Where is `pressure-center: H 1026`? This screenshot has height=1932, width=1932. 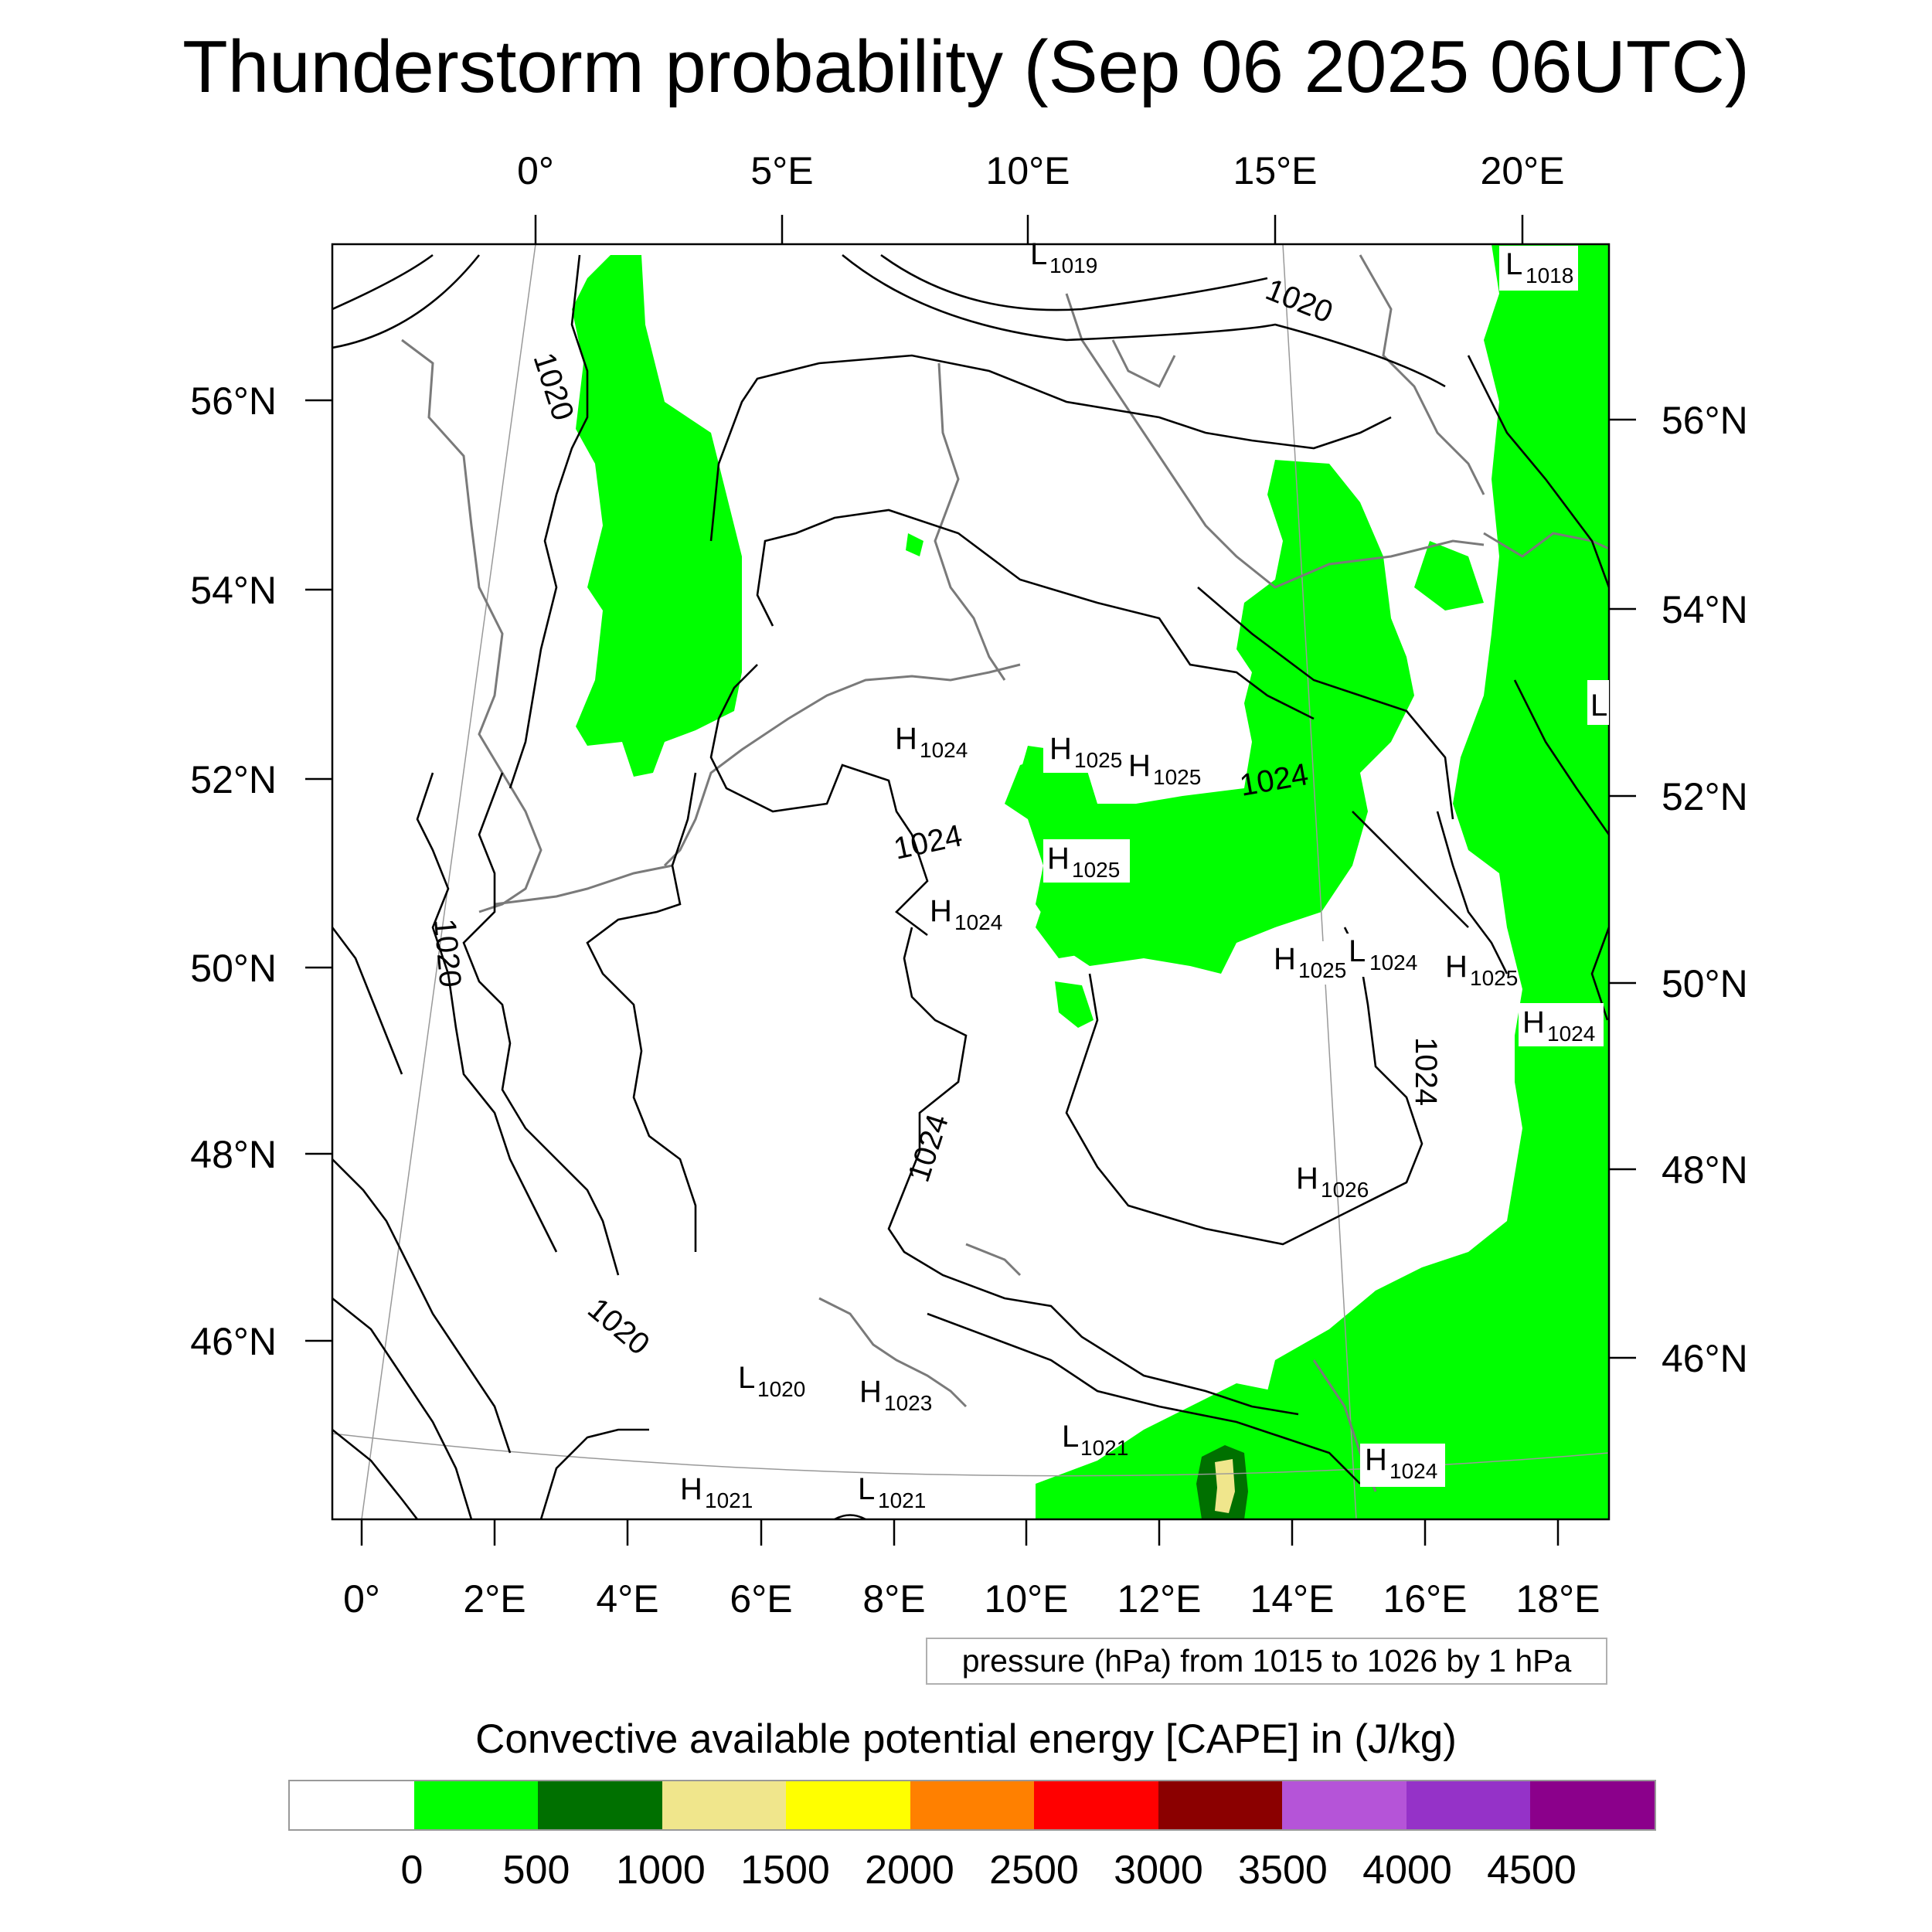
pressure-center: H 1026 is located at coordinates (1333, 1182).